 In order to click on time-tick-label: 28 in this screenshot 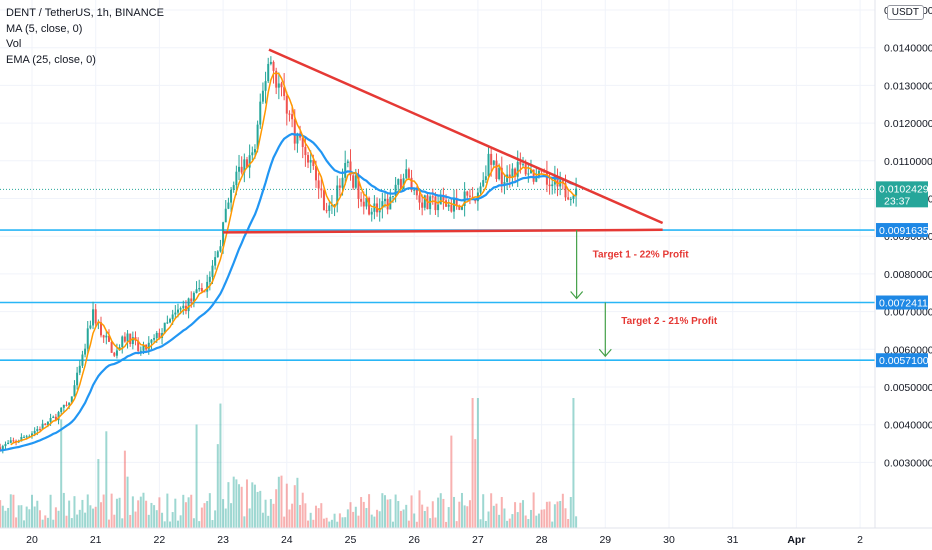, I will do `click(542, 540)`.